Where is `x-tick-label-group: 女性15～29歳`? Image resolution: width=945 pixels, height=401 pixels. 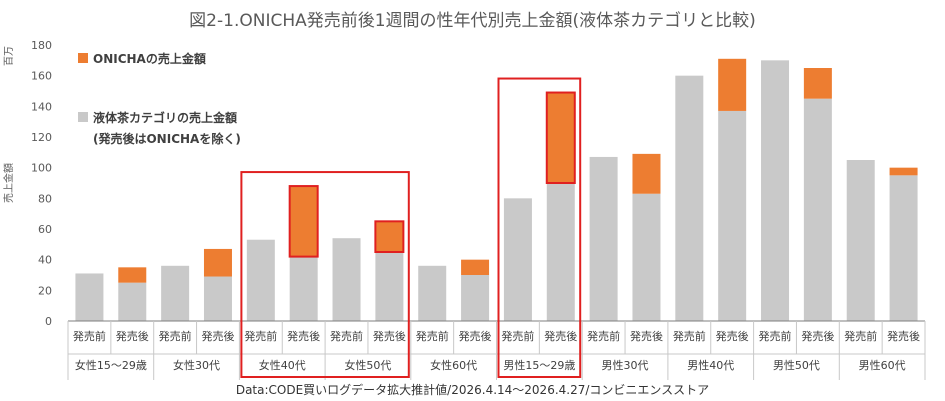
x-tick-label-group: 女性15～29歳 is located at coordinates (111, 365).